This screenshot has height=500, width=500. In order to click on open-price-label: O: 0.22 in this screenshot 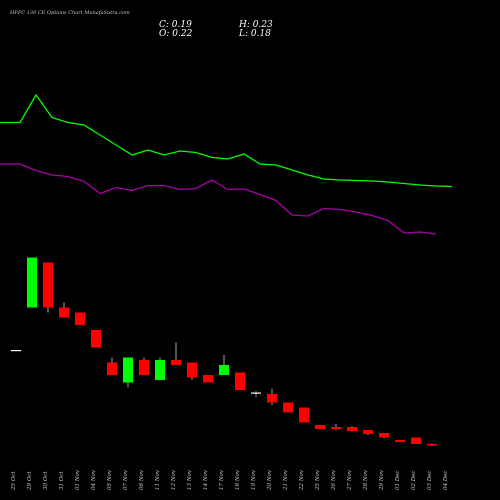, I will do `click(176, 34)`.